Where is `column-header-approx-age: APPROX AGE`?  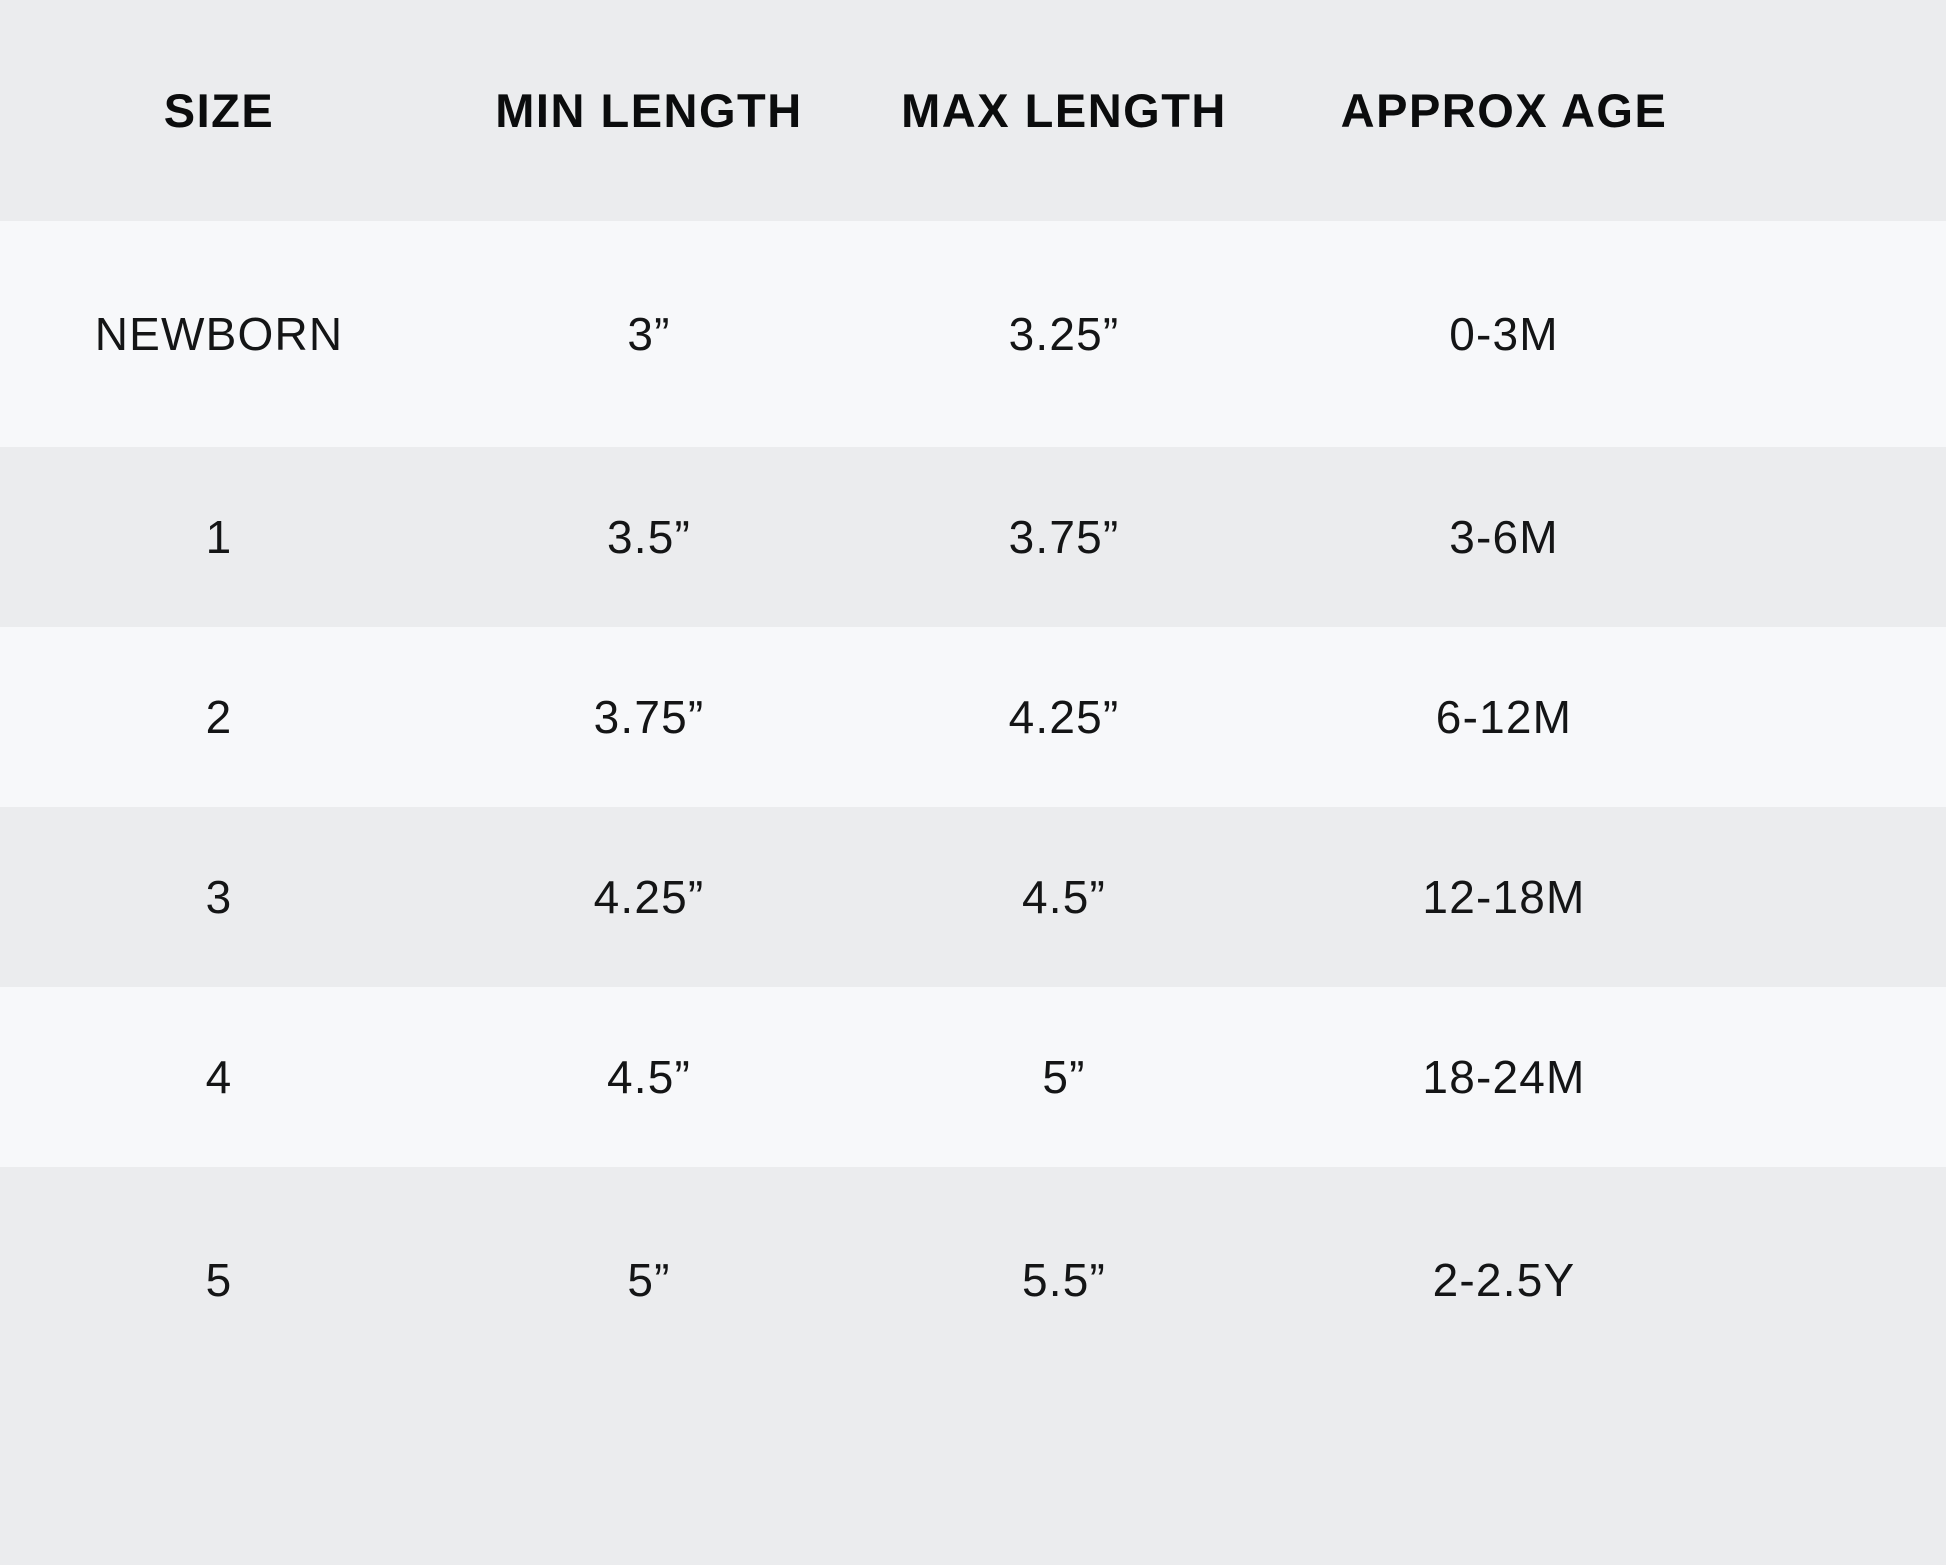
column-header-approx-age: APPROX AGE is located at coordinates (1504, 110).